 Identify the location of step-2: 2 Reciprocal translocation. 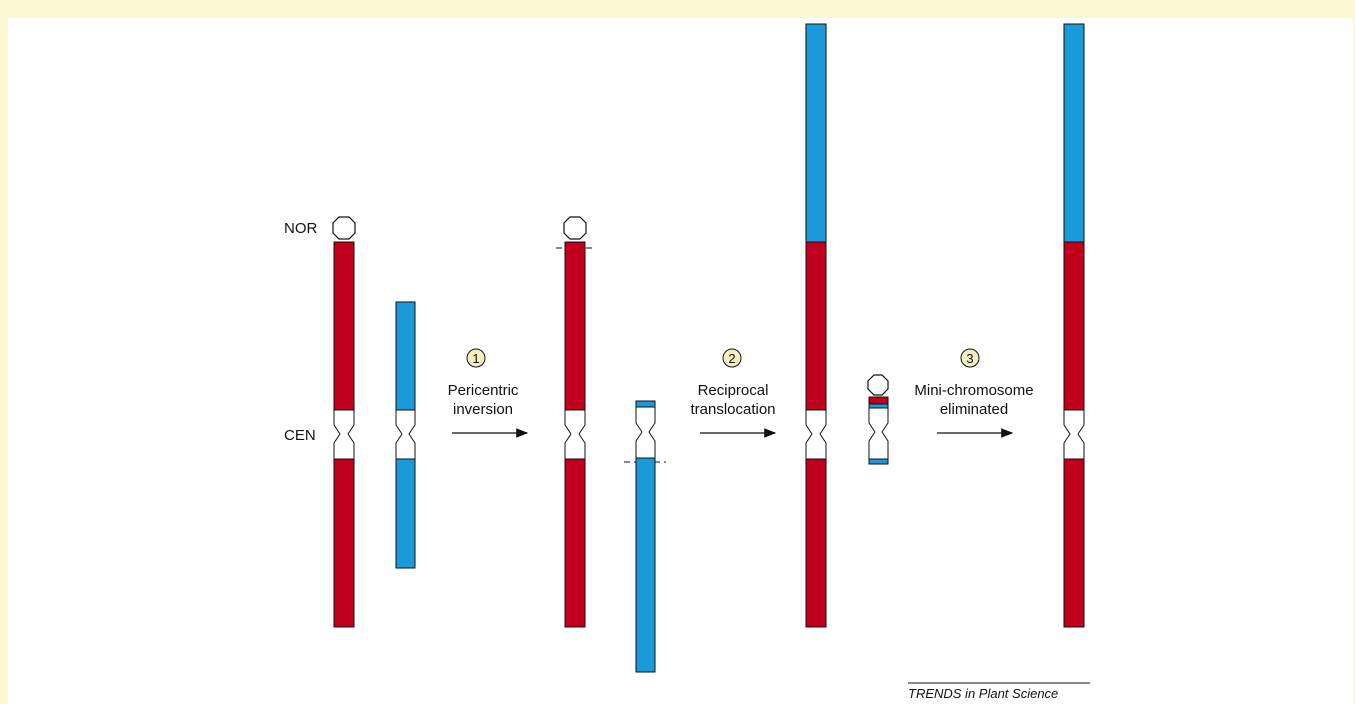
(733, 393).